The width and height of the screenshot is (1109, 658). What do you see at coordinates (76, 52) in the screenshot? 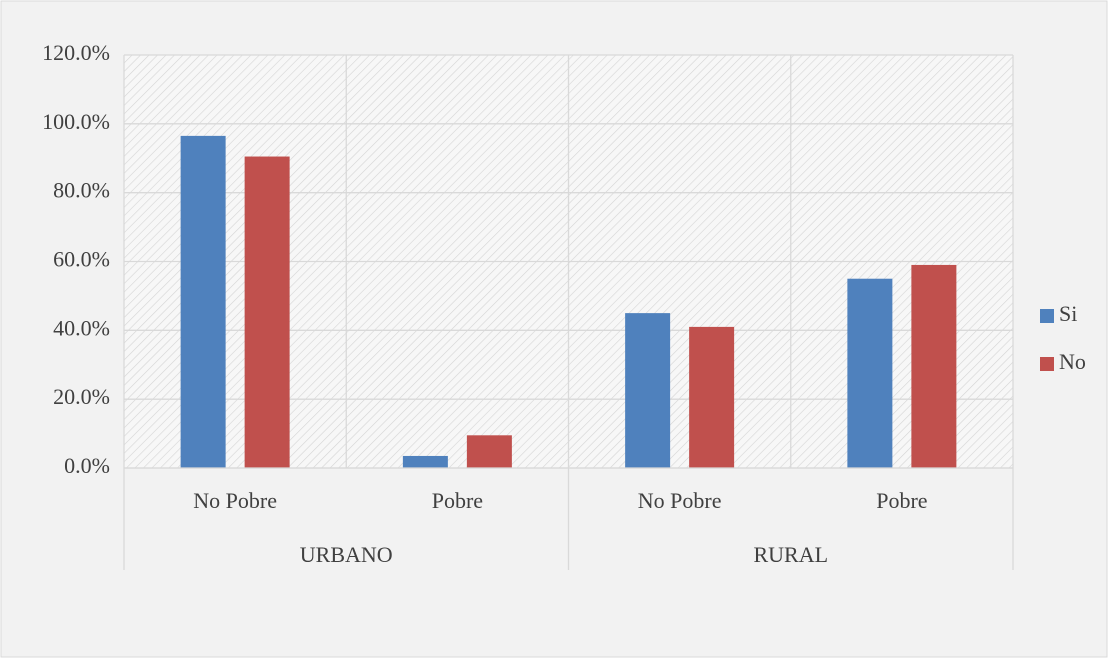
I see `y-tick-label: 120.0%` at bounding box center [76, 52].